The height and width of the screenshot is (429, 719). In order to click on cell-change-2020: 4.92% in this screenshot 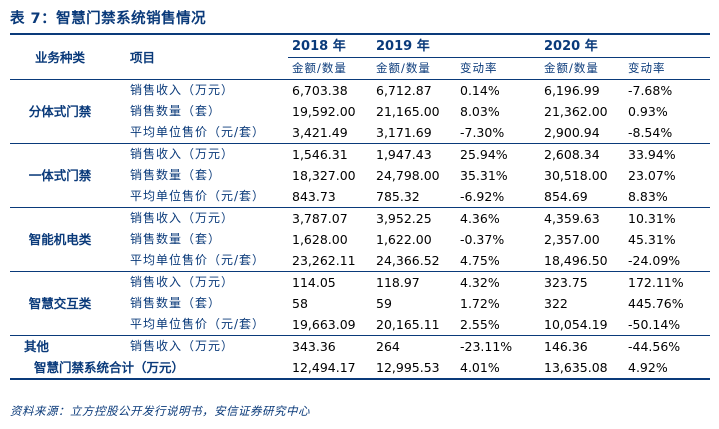, I will do `click(667, 368)`.